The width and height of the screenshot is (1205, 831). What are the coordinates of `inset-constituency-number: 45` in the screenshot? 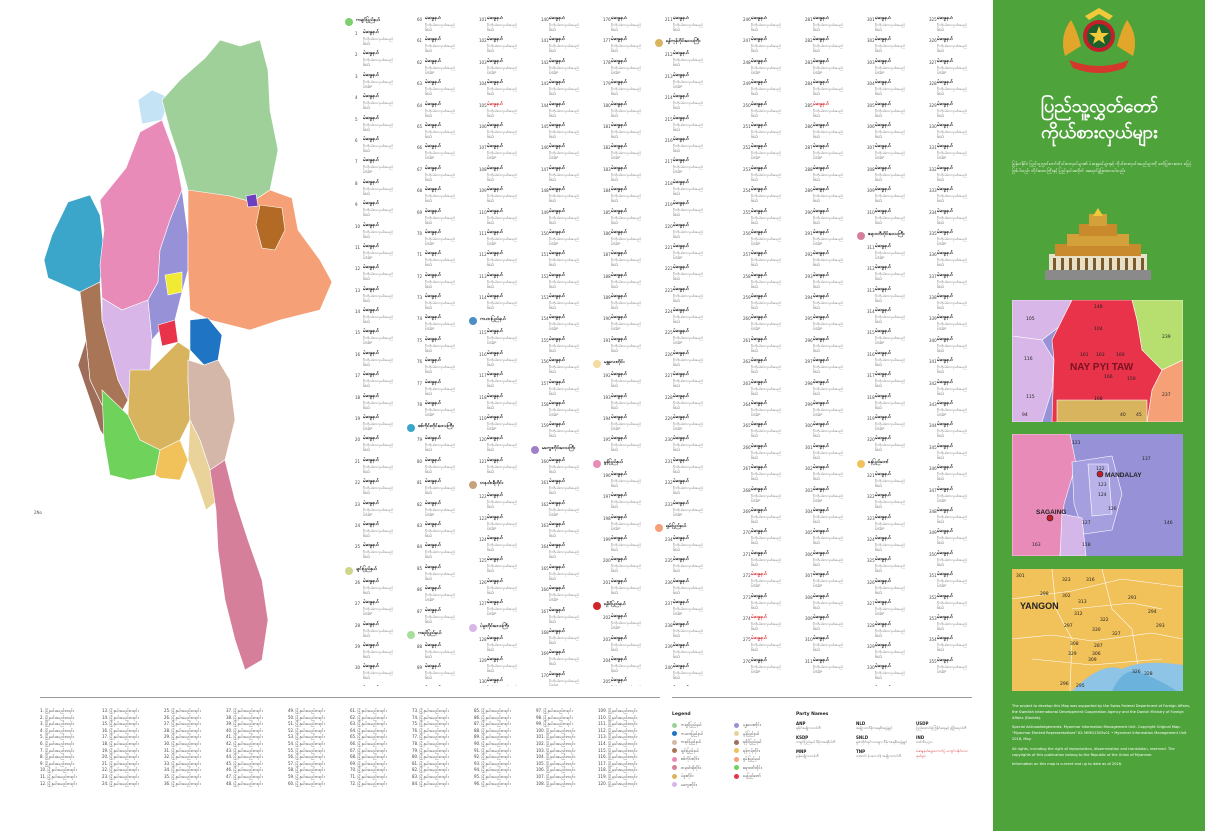 It's located at (1139, 415).